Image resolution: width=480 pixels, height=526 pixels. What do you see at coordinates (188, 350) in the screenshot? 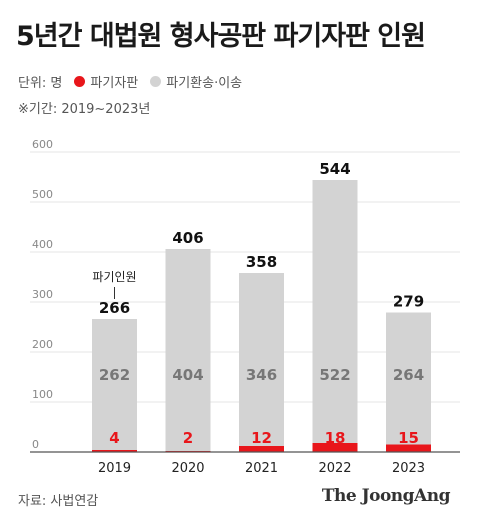
I see `bar-hwansong-2020` at bounding box center [188, 350].